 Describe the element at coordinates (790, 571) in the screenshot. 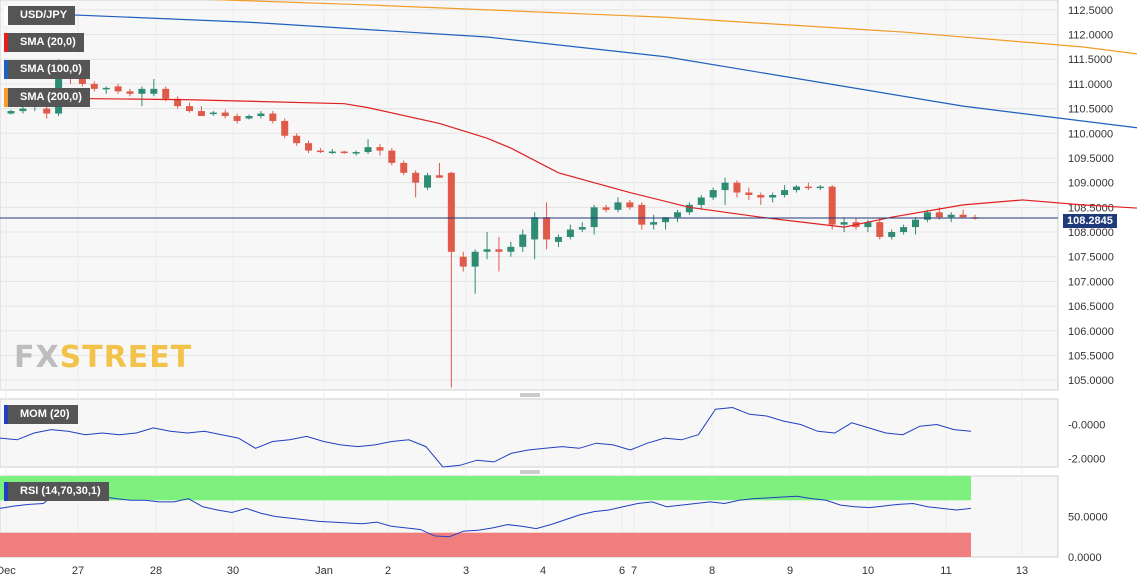

I see `time-tick-label: 9` at that location.